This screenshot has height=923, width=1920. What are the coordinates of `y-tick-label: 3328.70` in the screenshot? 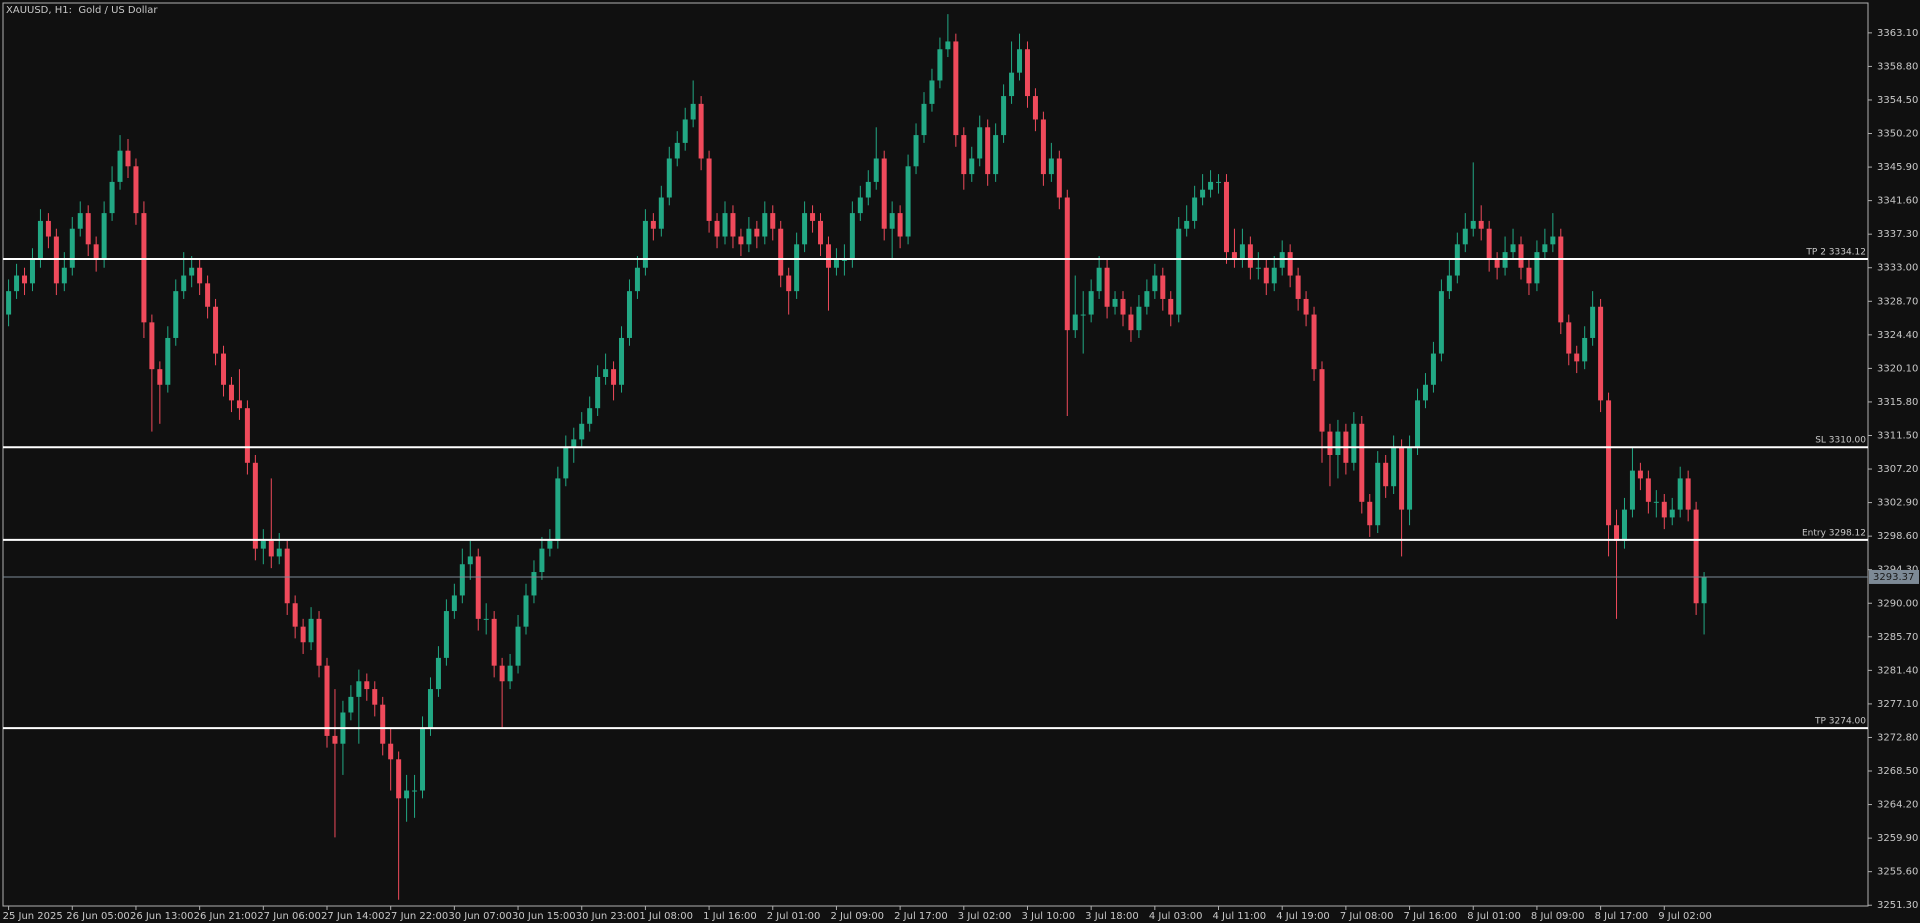 It's located at (1897, 301).